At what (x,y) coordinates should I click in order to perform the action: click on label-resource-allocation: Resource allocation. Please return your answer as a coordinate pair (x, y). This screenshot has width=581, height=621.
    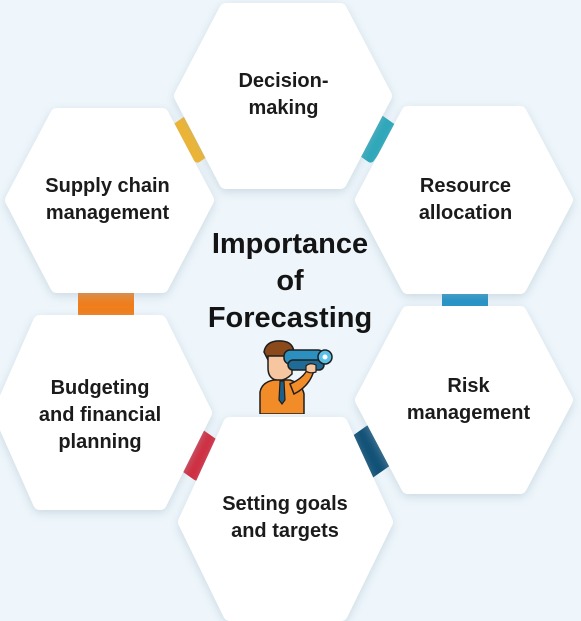
    Looking at the image, I should click on (465, 199).